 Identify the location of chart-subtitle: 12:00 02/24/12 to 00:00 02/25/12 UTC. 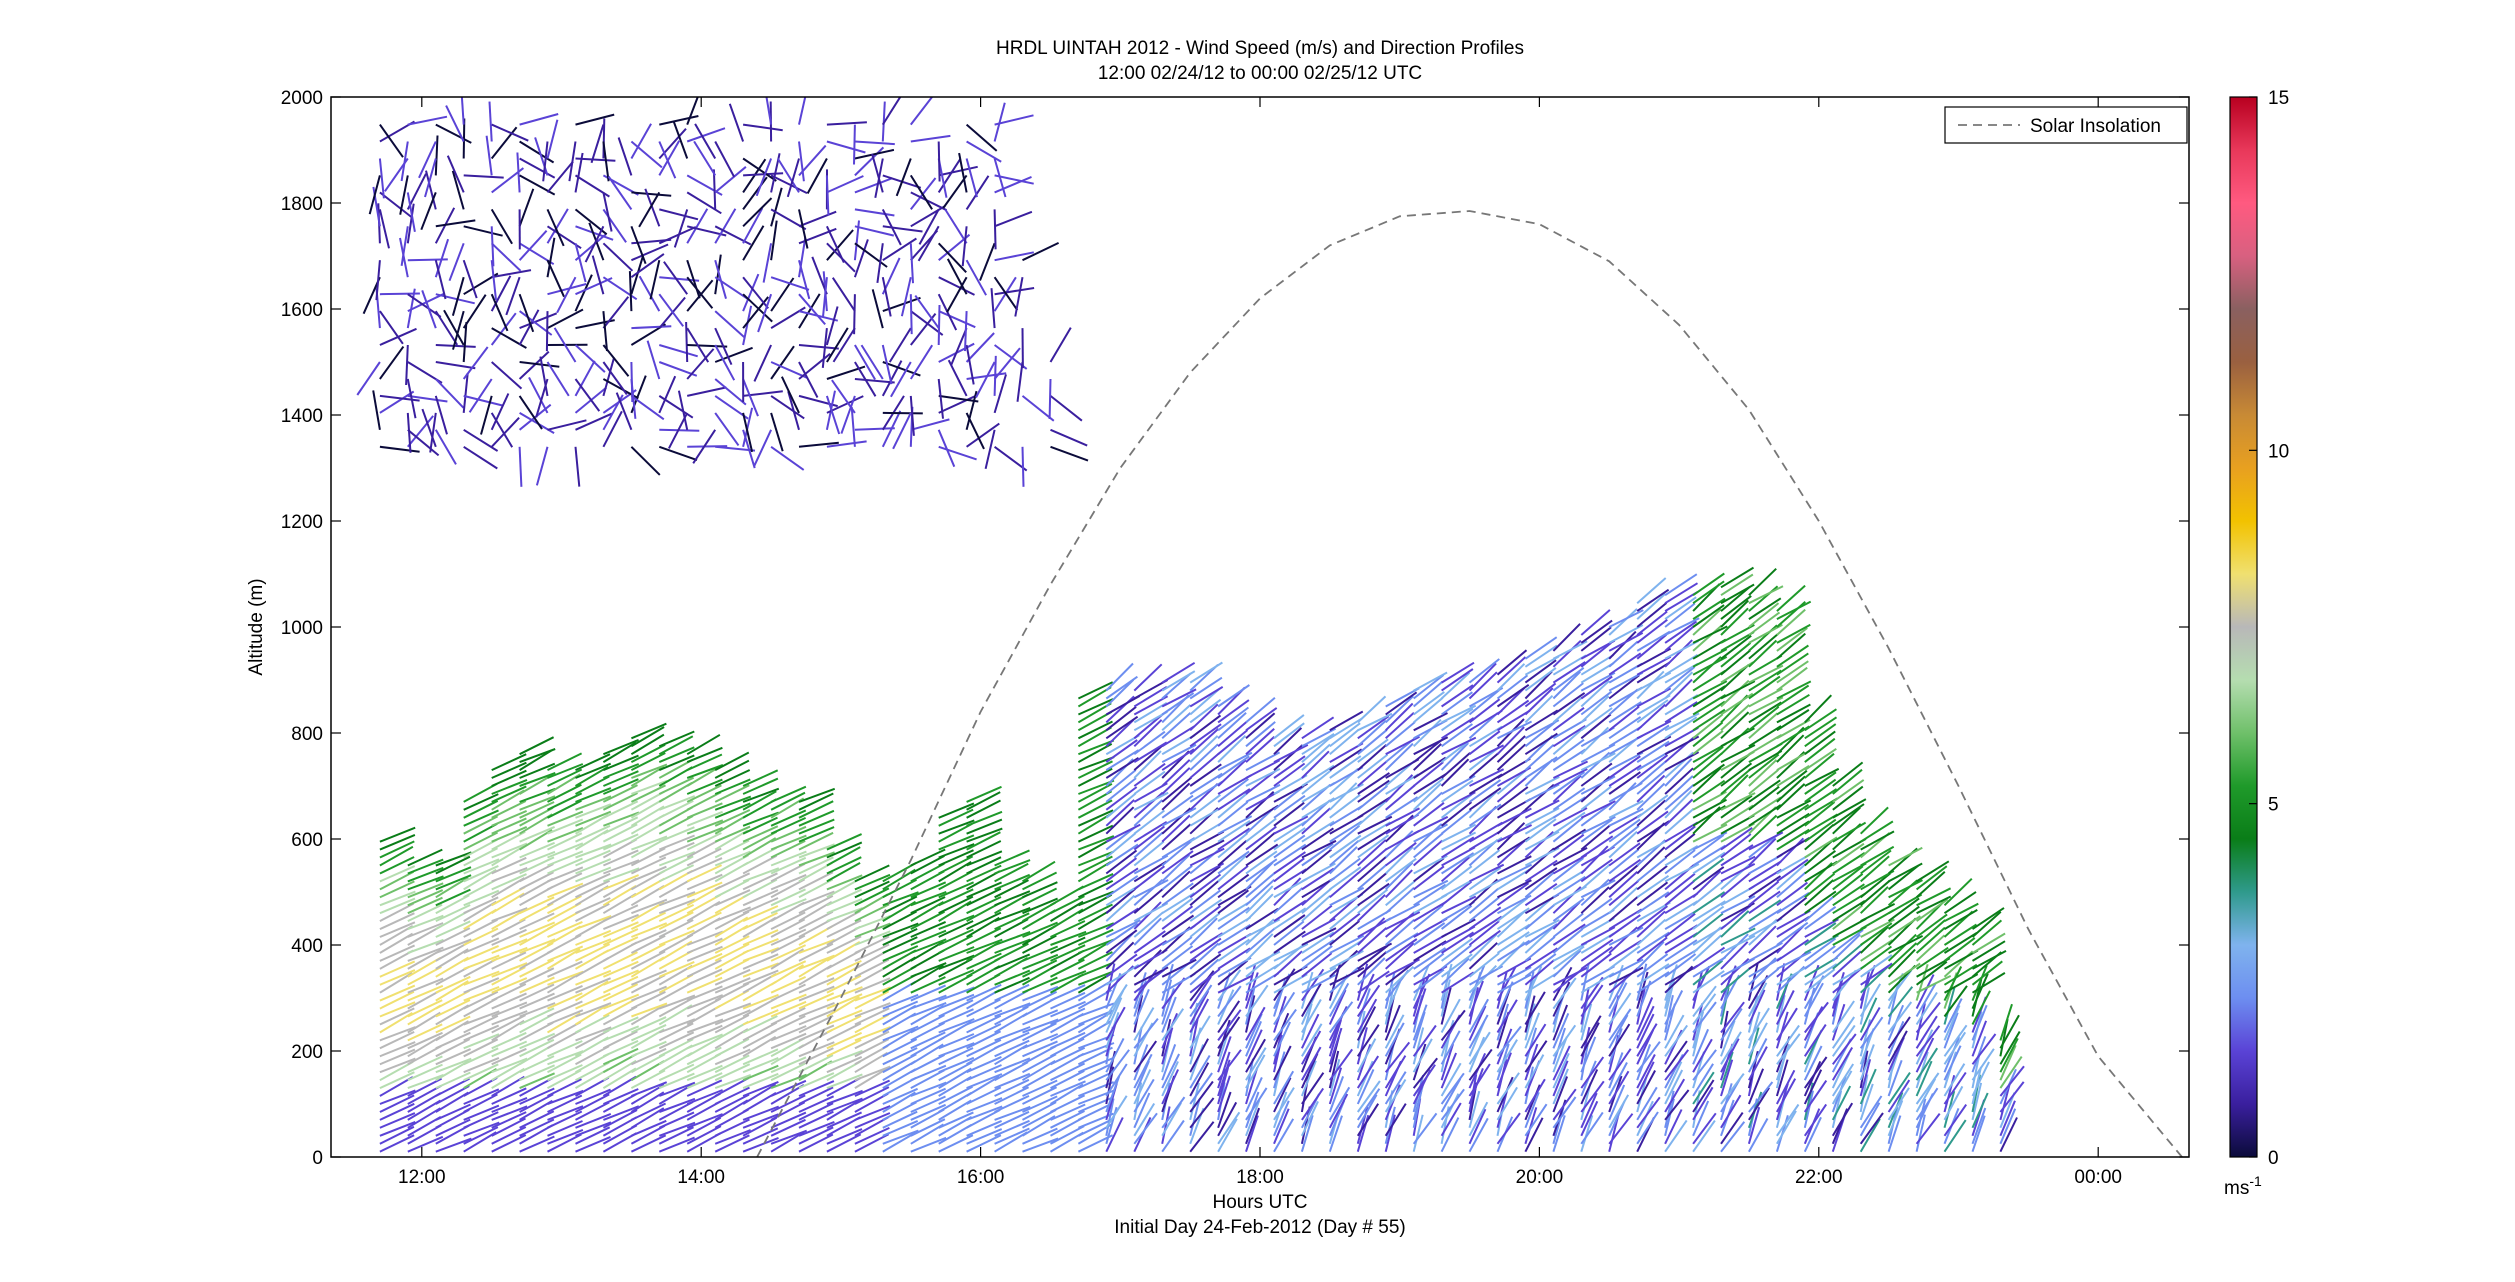
(1260, 73).